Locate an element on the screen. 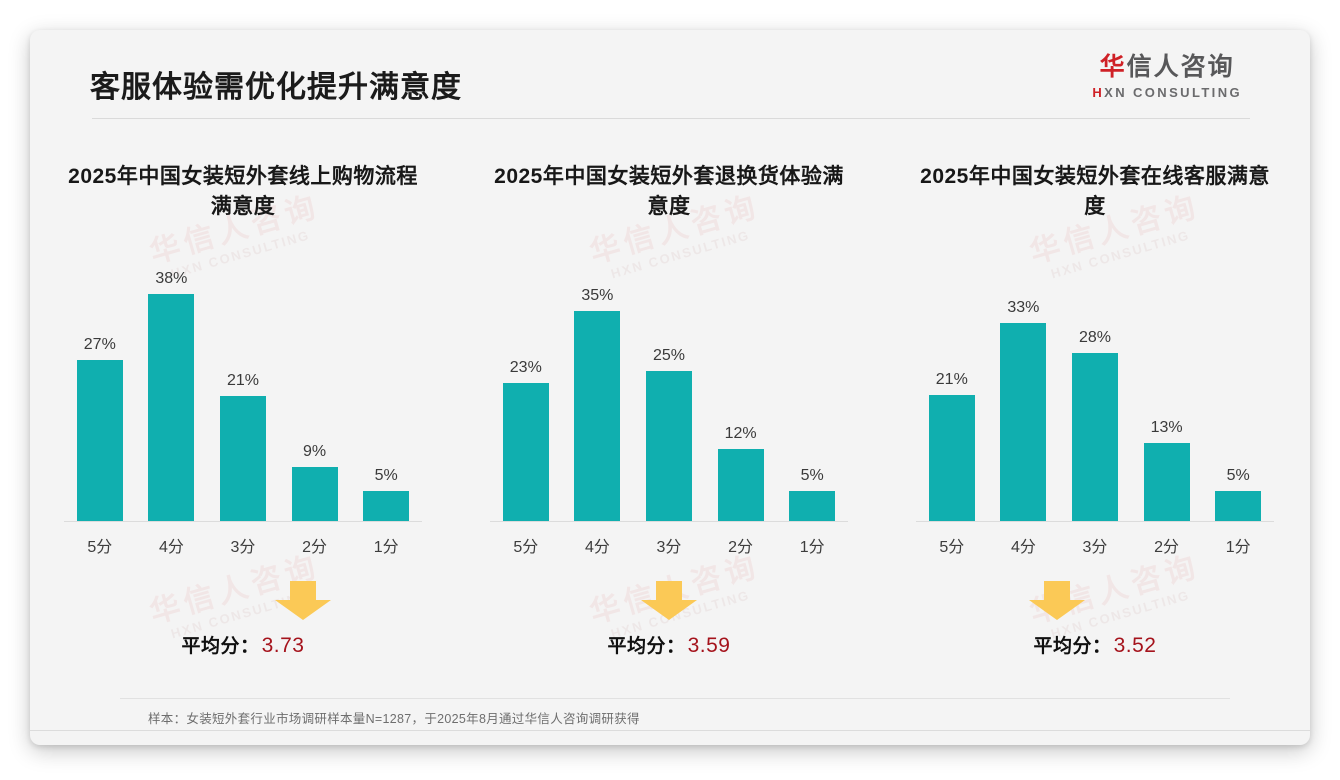 This screenshot has width=1340, height=780. average-value: 3.59 is located at coordinates (709, 645).